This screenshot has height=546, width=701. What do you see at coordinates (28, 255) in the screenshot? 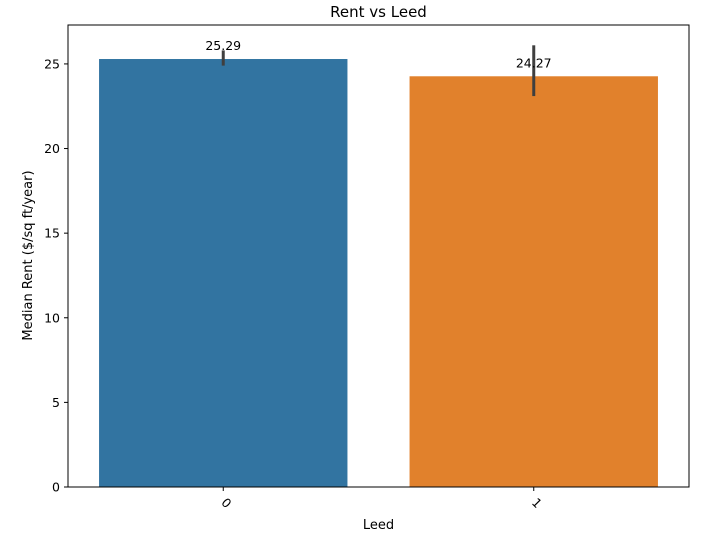
I see `y-axis-label: Median Rent ($/sq ft/year)` at bounding box center [28, 255].